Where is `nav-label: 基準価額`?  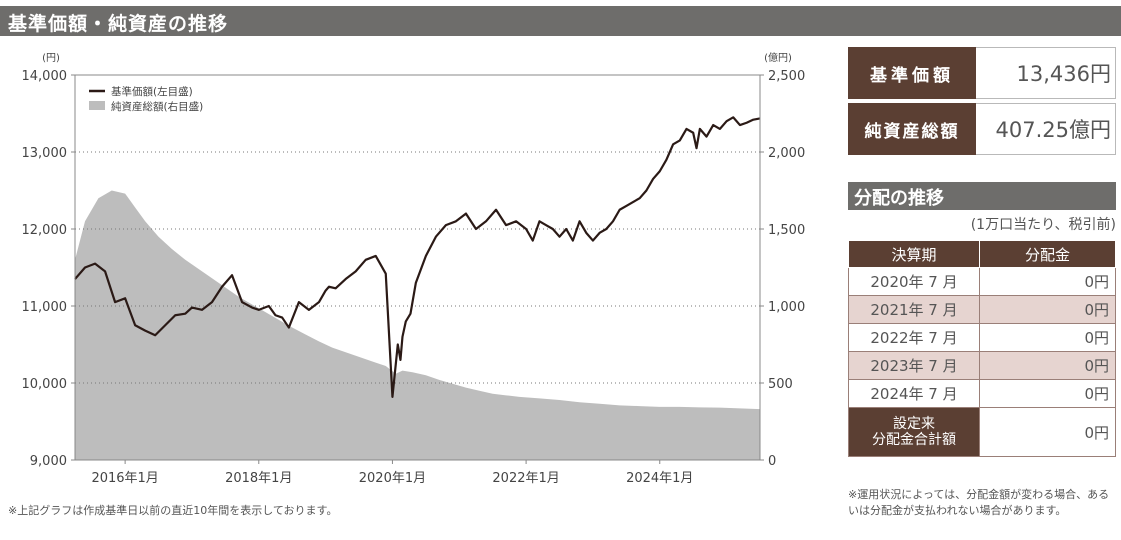
nav-label: 基準価額 is located at coordinates (912, 73).